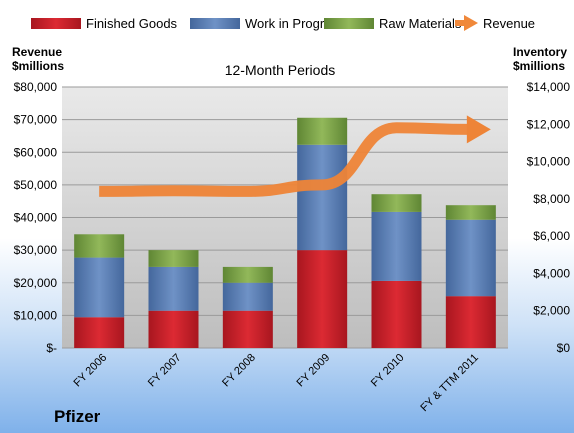 The image size is (574, 433). I want to click on x-tick-label: FY 2010, so click(388, 371).